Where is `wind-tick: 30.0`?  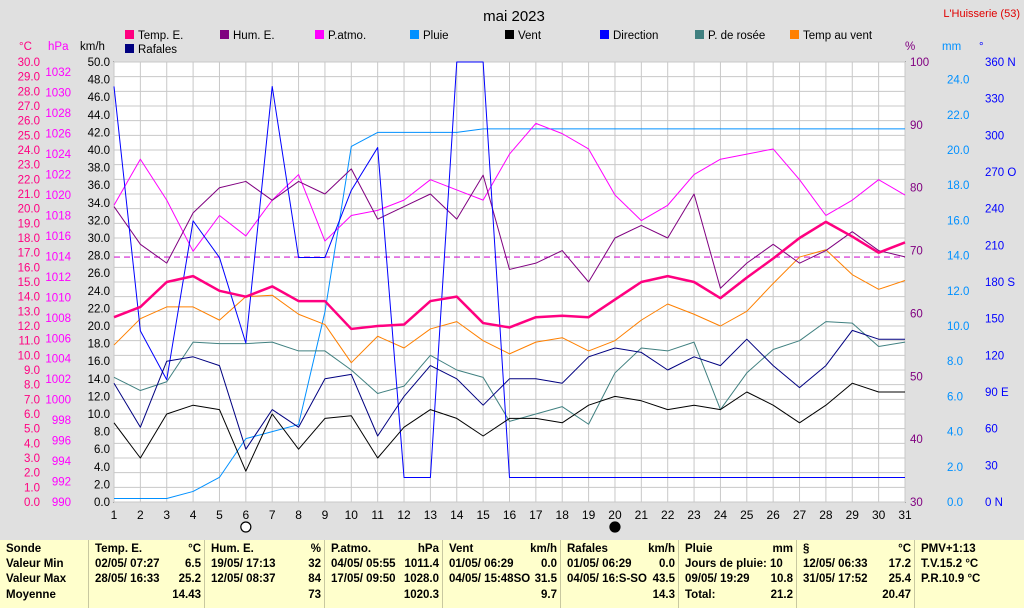 wind-tick: 30.0 is located at coordinates (99, 239).